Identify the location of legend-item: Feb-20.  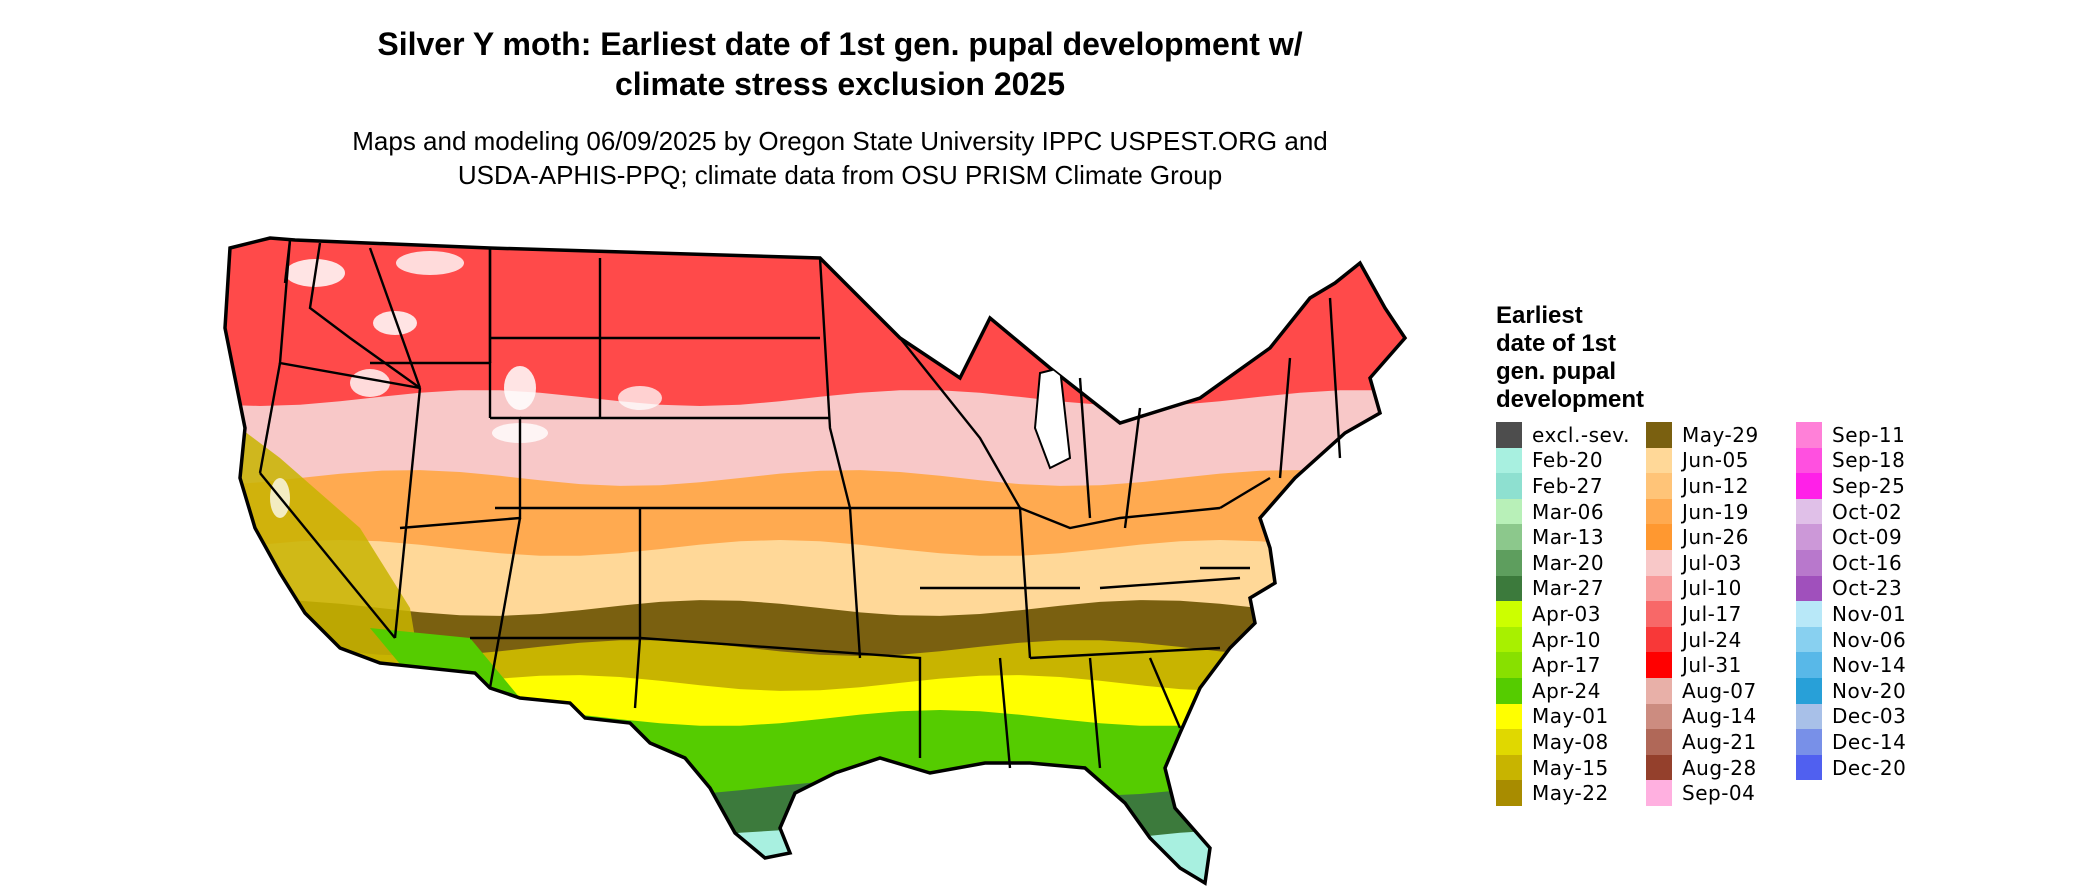
(1563, 460).